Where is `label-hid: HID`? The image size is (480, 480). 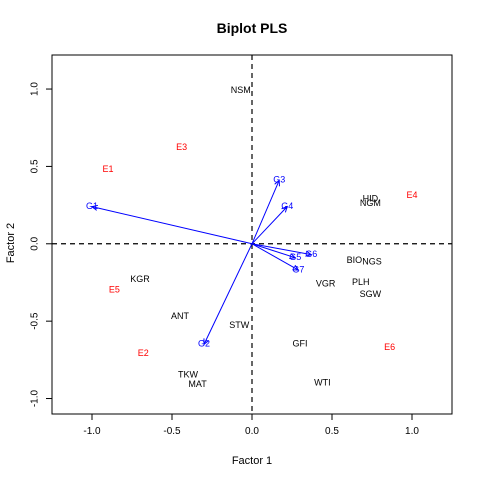
label-hid: HID is located at coordinates (371, 198).